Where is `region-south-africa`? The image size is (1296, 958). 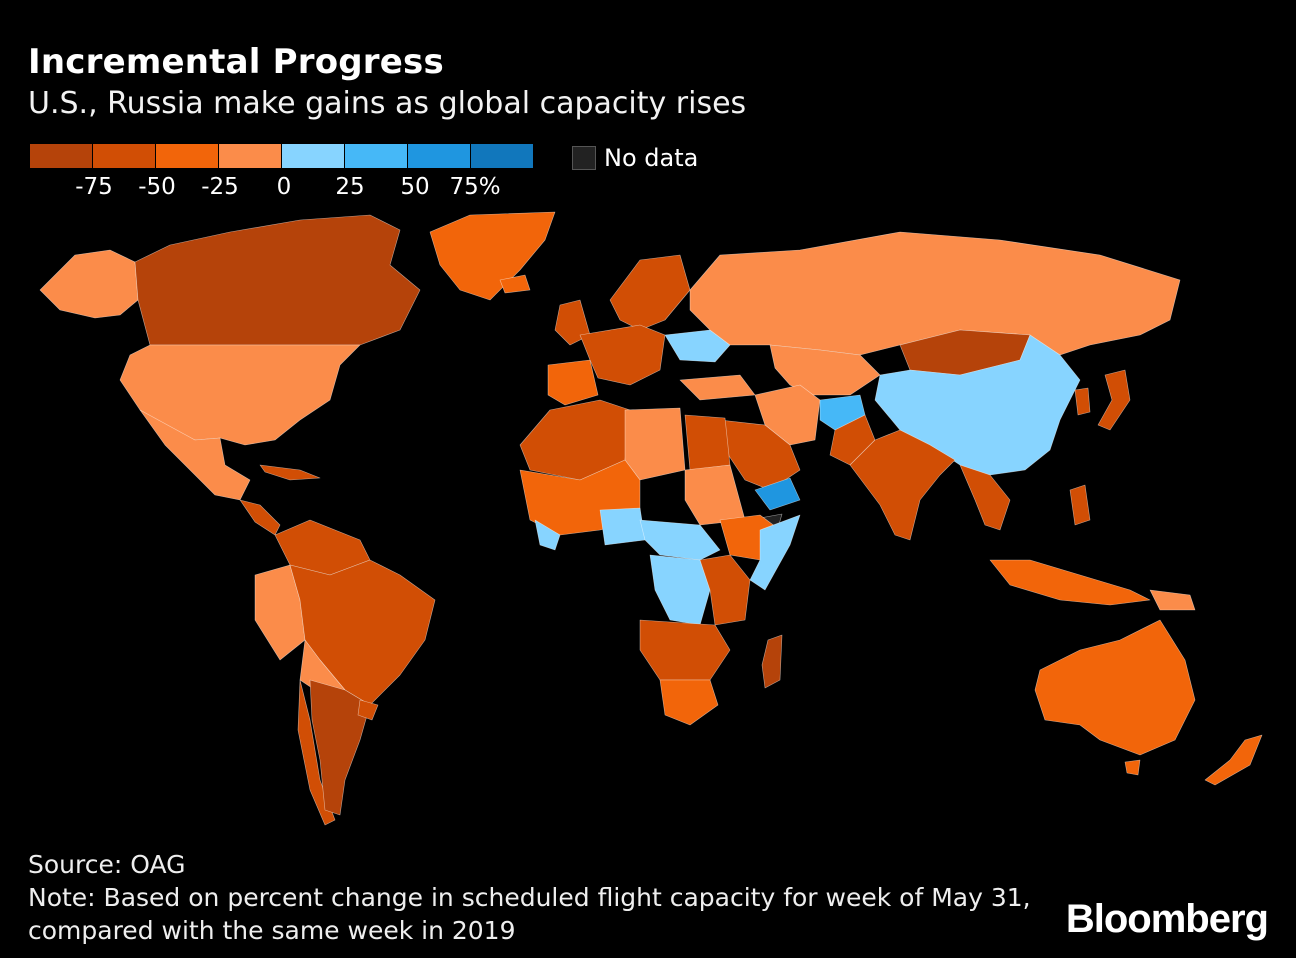
region-south-africa is located at coordinates (689, 702).